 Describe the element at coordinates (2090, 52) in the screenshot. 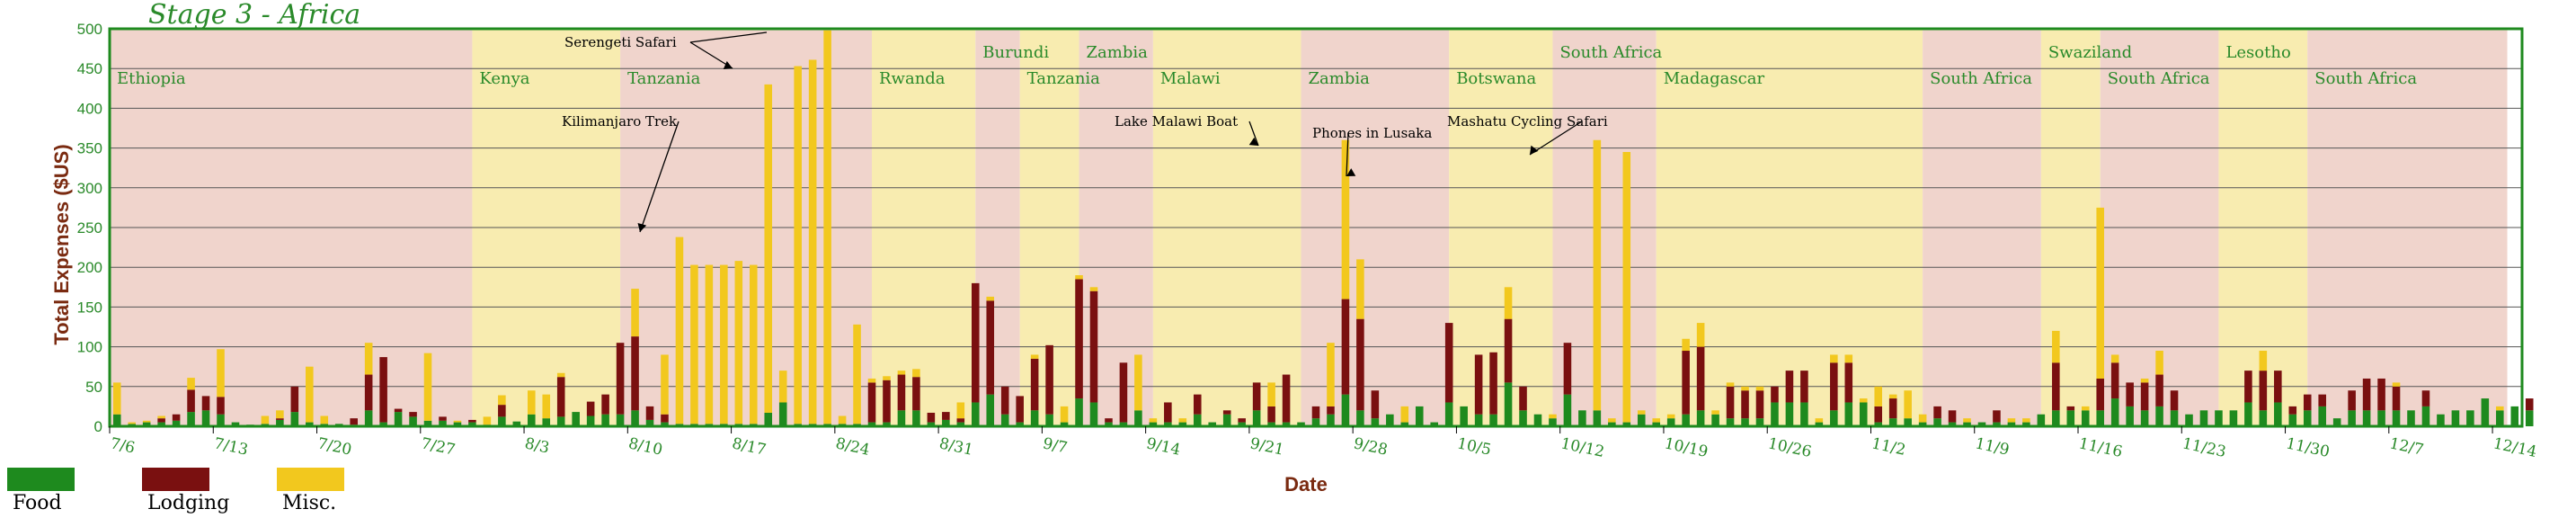

I see `country-label: Swaziland` at that location.